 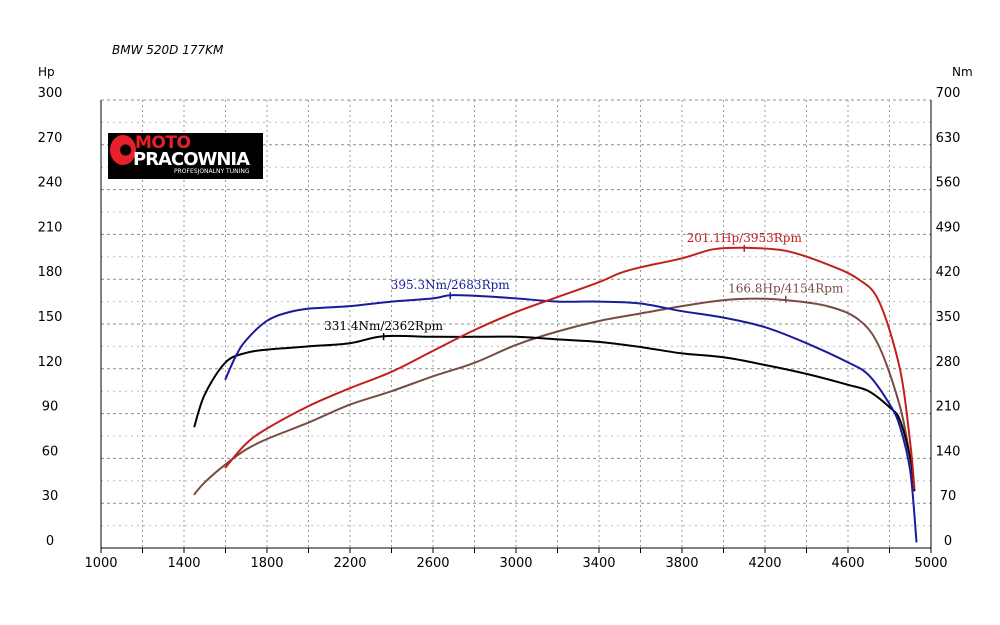 I want to click on logo-pracownia-text: PRACOWNIA, so click(x=191, y=159).